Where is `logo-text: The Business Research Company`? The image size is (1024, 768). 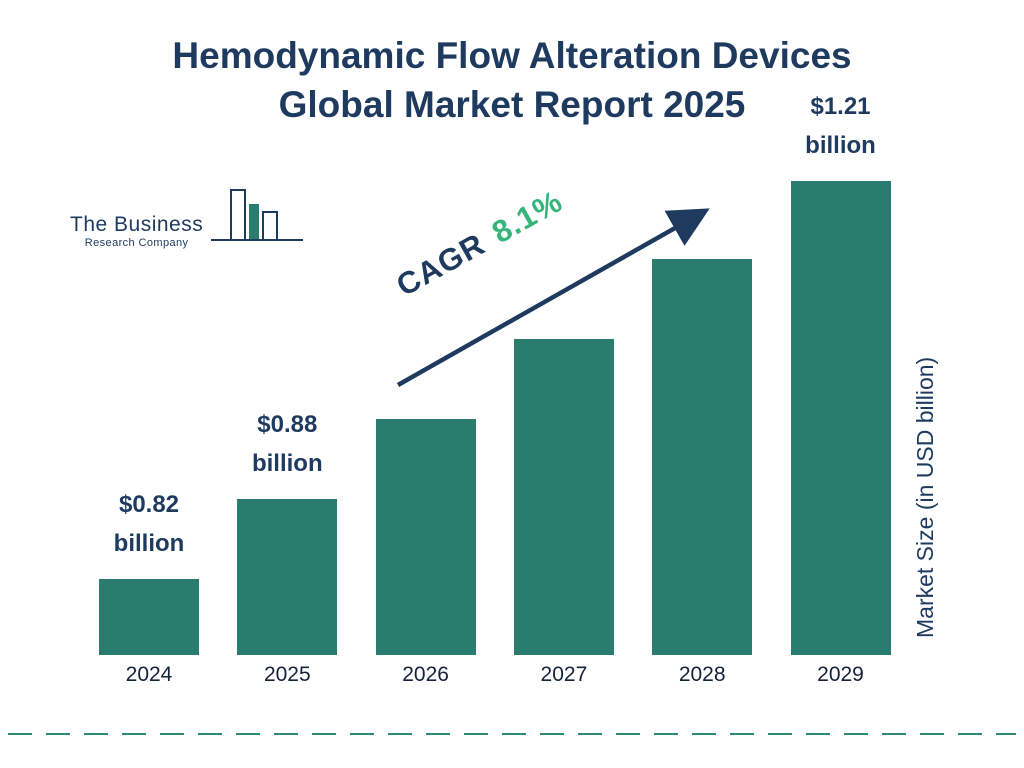
logo-text: The Business Research Company is located at coordinates (136, 234).